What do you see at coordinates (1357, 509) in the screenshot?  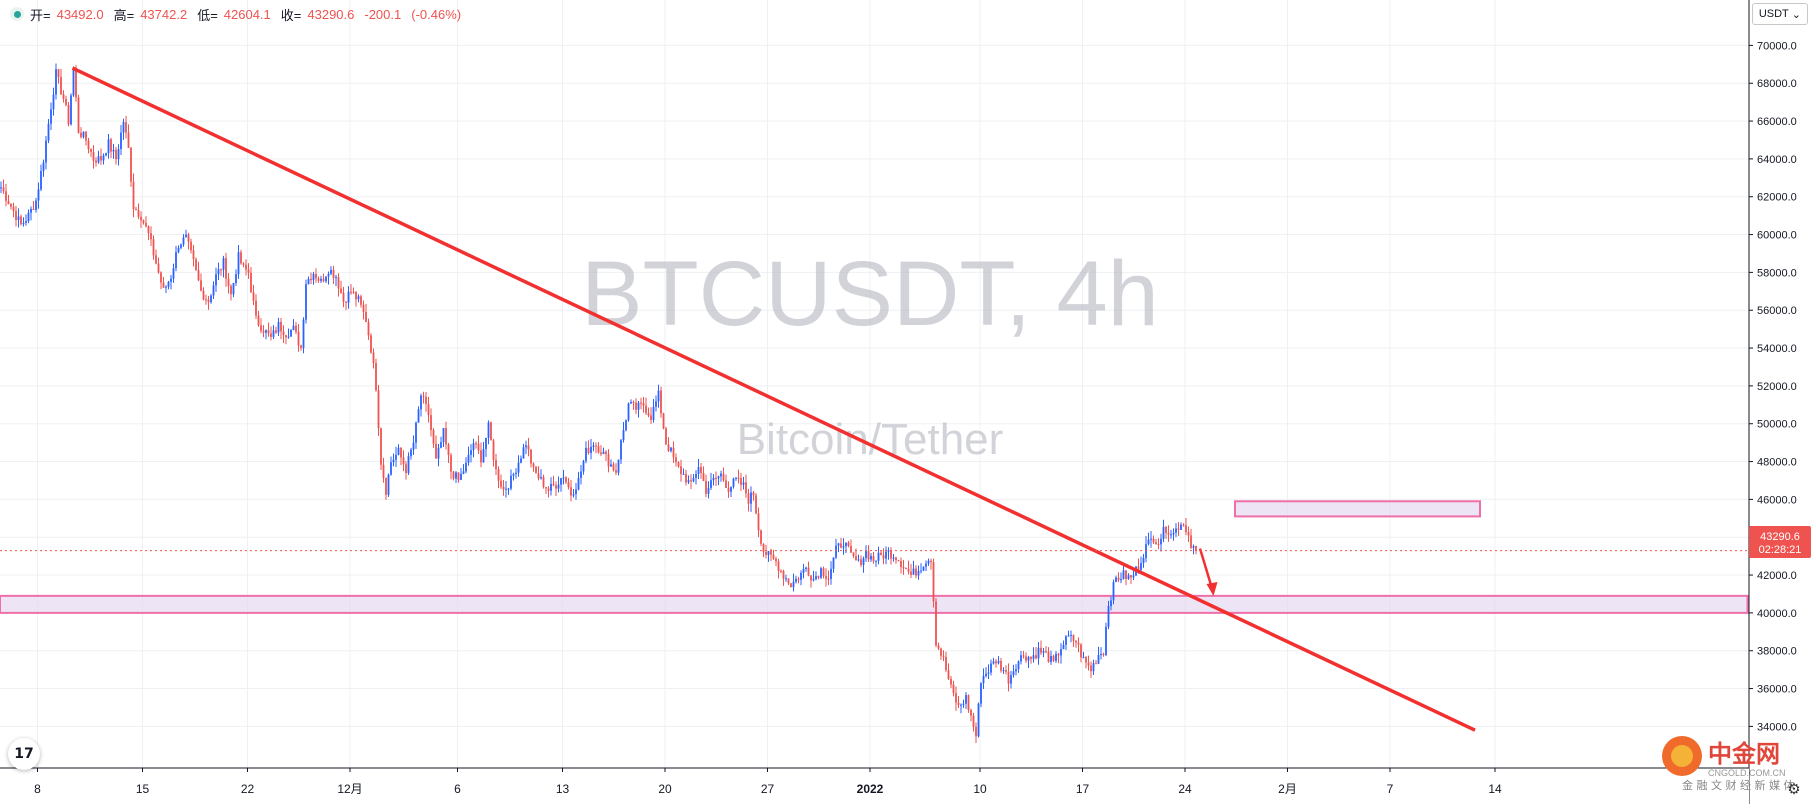 I see `price-zone` at bounding box center [1357, 509].